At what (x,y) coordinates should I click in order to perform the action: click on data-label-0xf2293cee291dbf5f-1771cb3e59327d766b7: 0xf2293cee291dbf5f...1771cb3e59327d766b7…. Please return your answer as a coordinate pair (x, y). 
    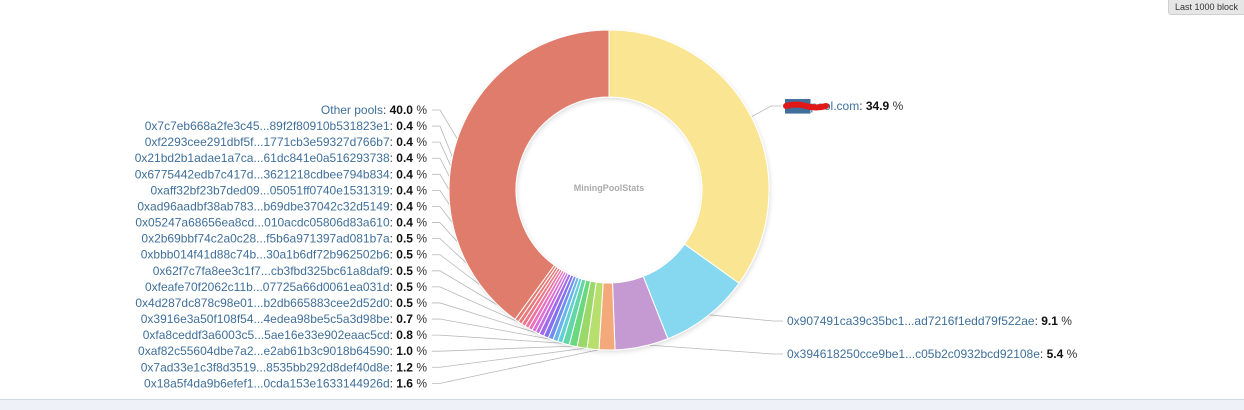
    Looking at the image, I should click on (286, 142).